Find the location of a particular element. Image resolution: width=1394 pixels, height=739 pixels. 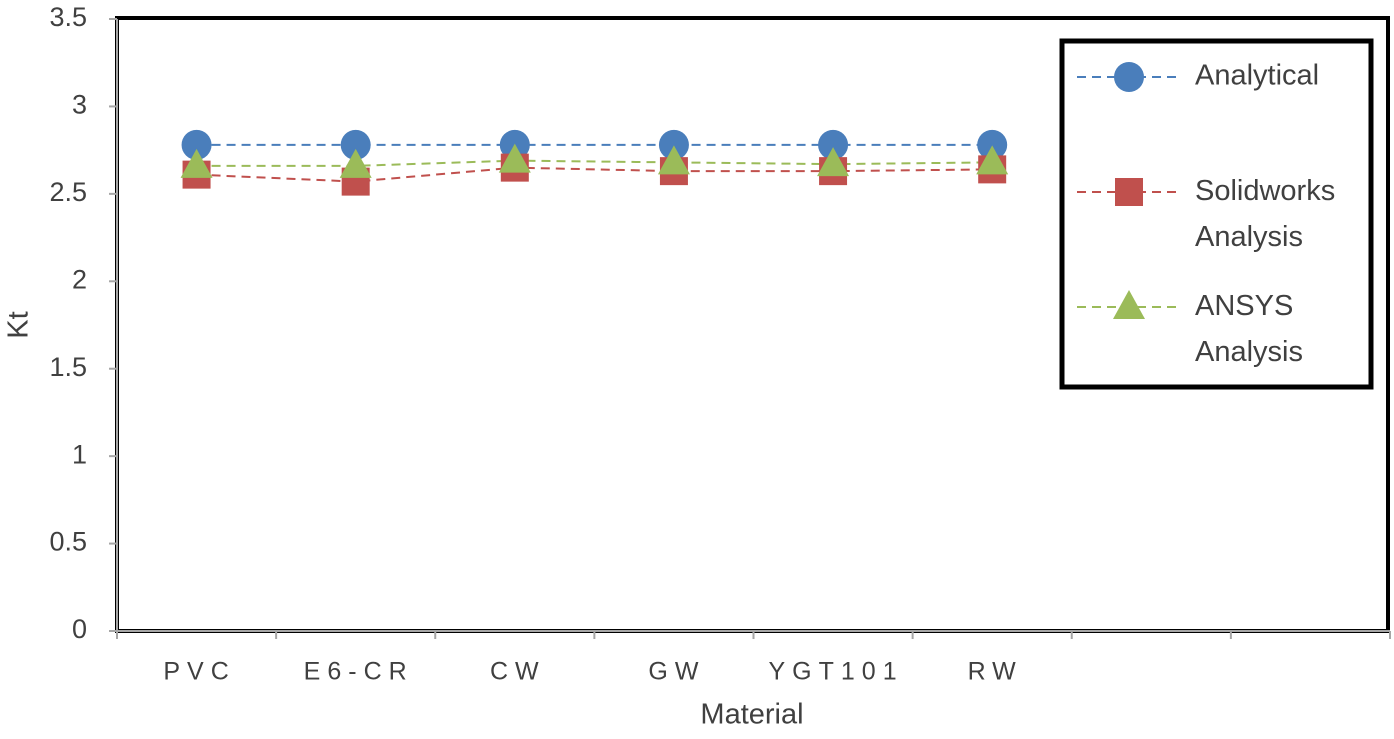

legend-label: Solidworks Analysis is located at coordinates (1265, 214).